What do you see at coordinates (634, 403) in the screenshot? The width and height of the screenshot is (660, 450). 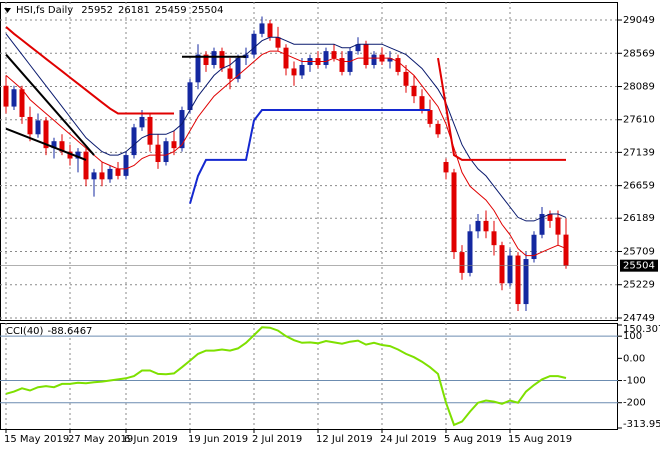 I see `indicator-tick-label: -200` at bounding box center [634, 403].